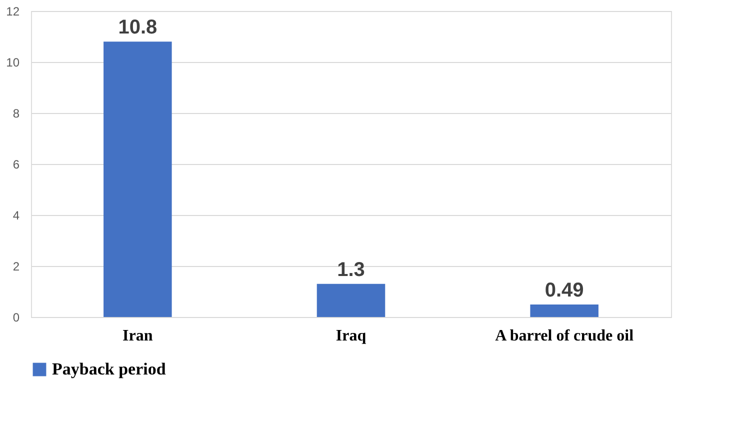 This screenshot has height=448, width=731. I want to click on data-label: 1.3, so click(351, 269).